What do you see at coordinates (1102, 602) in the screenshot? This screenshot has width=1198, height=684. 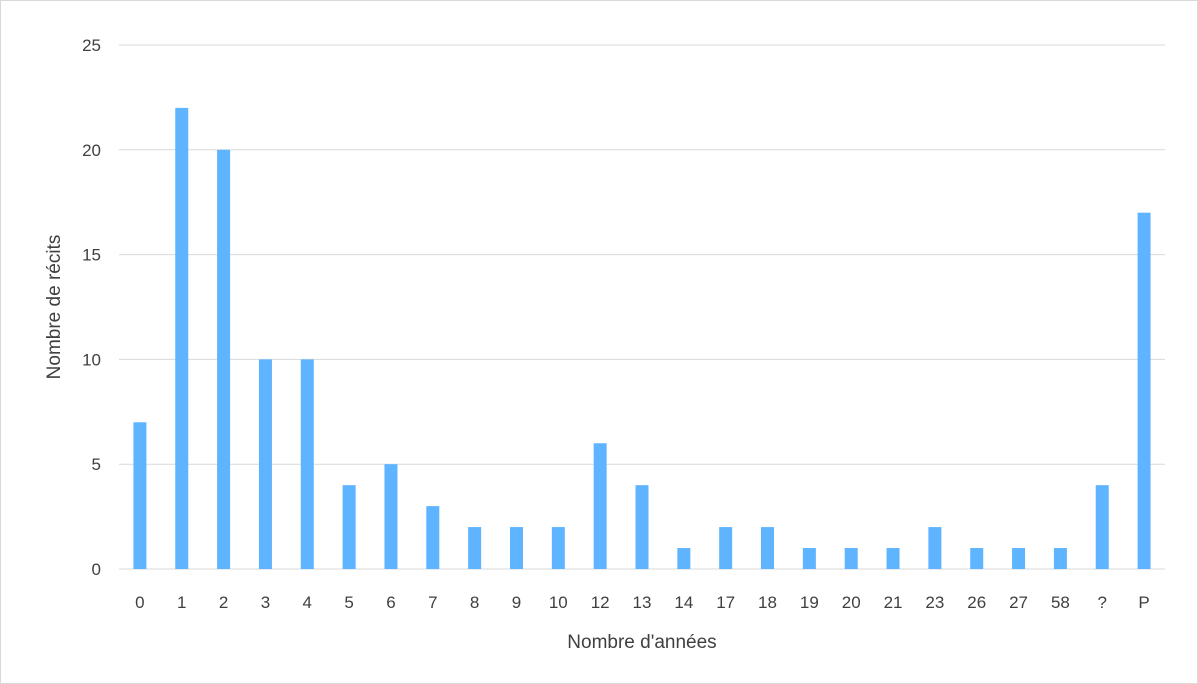 I see `x-tick-label: ?` at bounding box center [1102, 602].